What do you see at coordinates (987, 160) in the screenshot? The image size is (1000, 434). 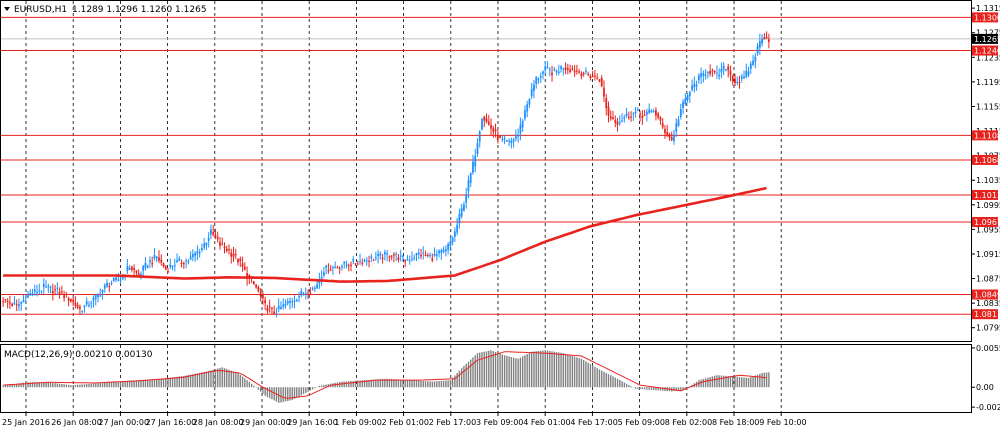 I see `level-label: 1.1068` at bounding box center [987, 160].